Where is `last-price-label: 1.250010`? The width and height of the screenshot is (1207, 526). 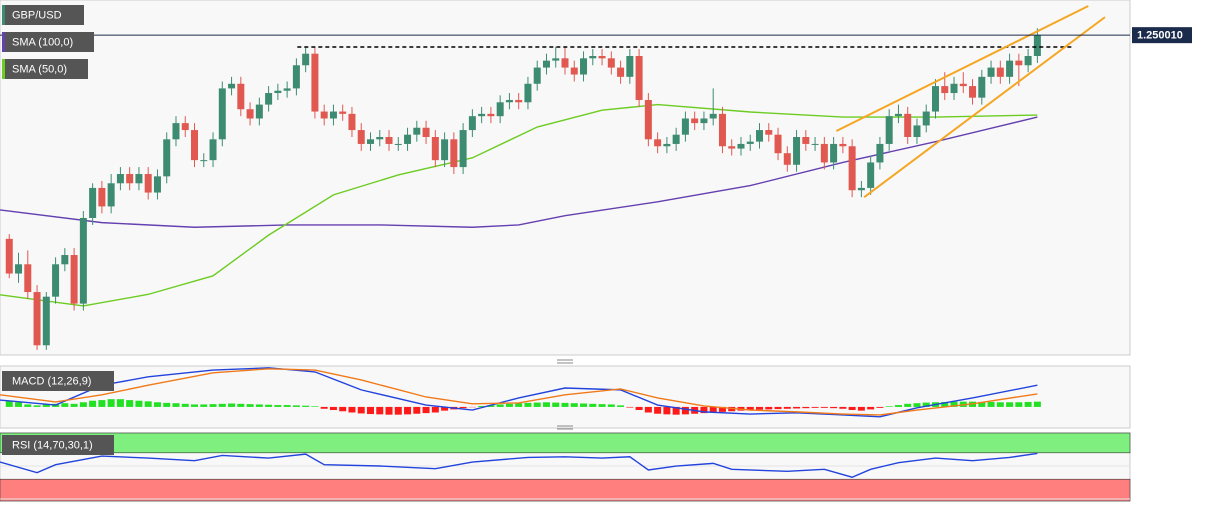
last-price-label: 1.250010 is located at coordinates (1160, 36).